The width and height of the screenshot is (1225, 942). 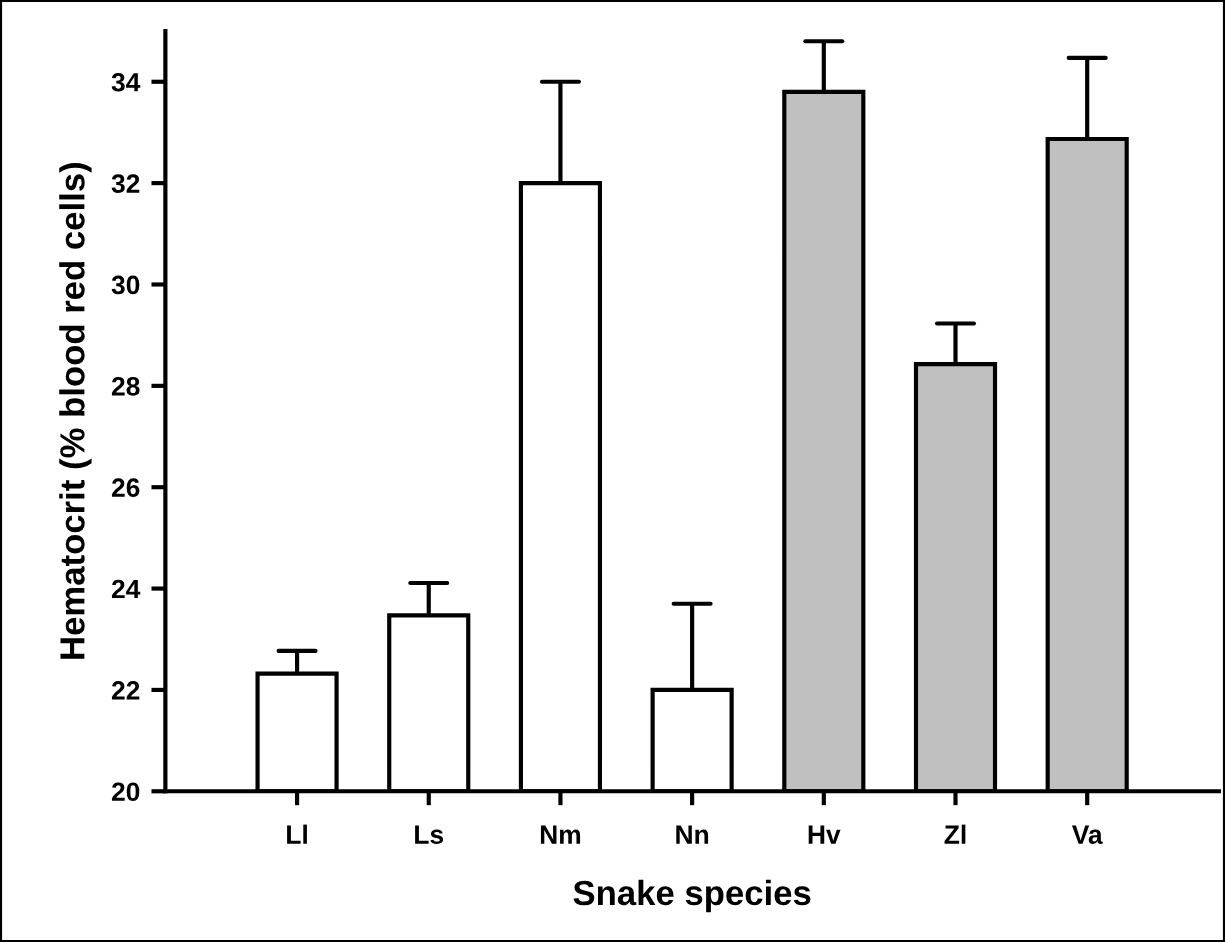 What do you see at coordinates (75, 411) in the screenshot?
I see `y-axis-title: Hematocrit (% blood red cells)` at bounding box center [75, 411].